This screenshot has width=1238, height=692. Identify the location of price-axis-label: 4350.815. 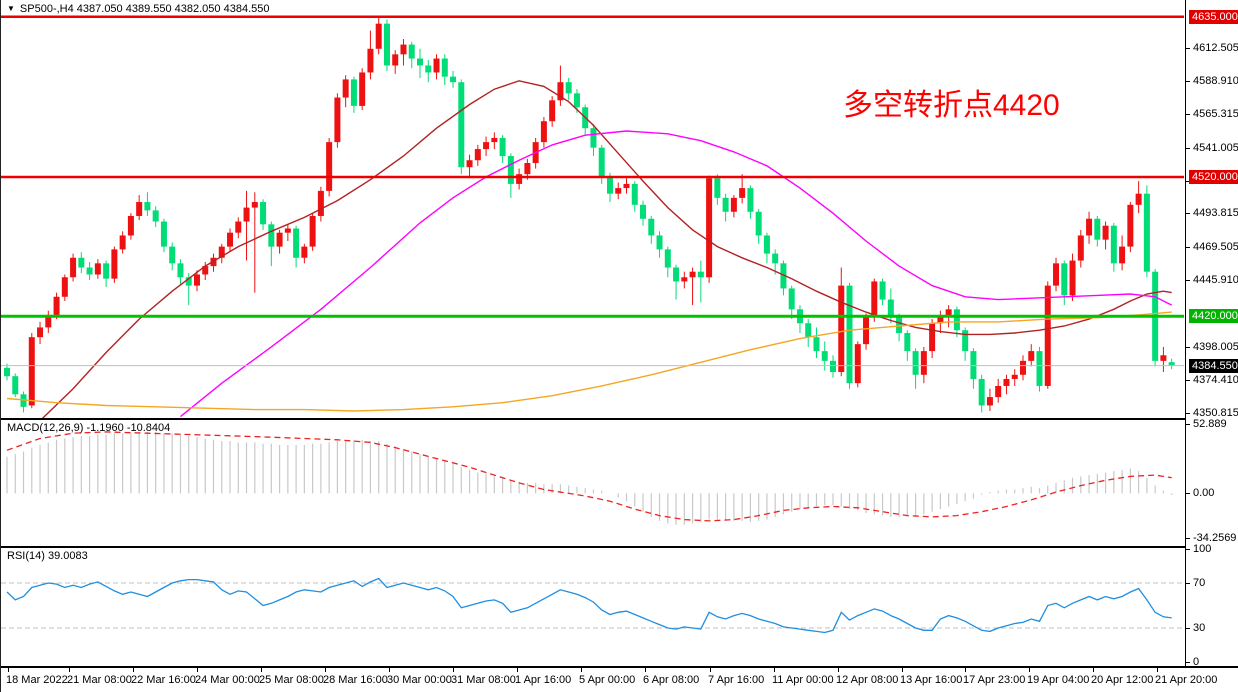
(1215, 413).